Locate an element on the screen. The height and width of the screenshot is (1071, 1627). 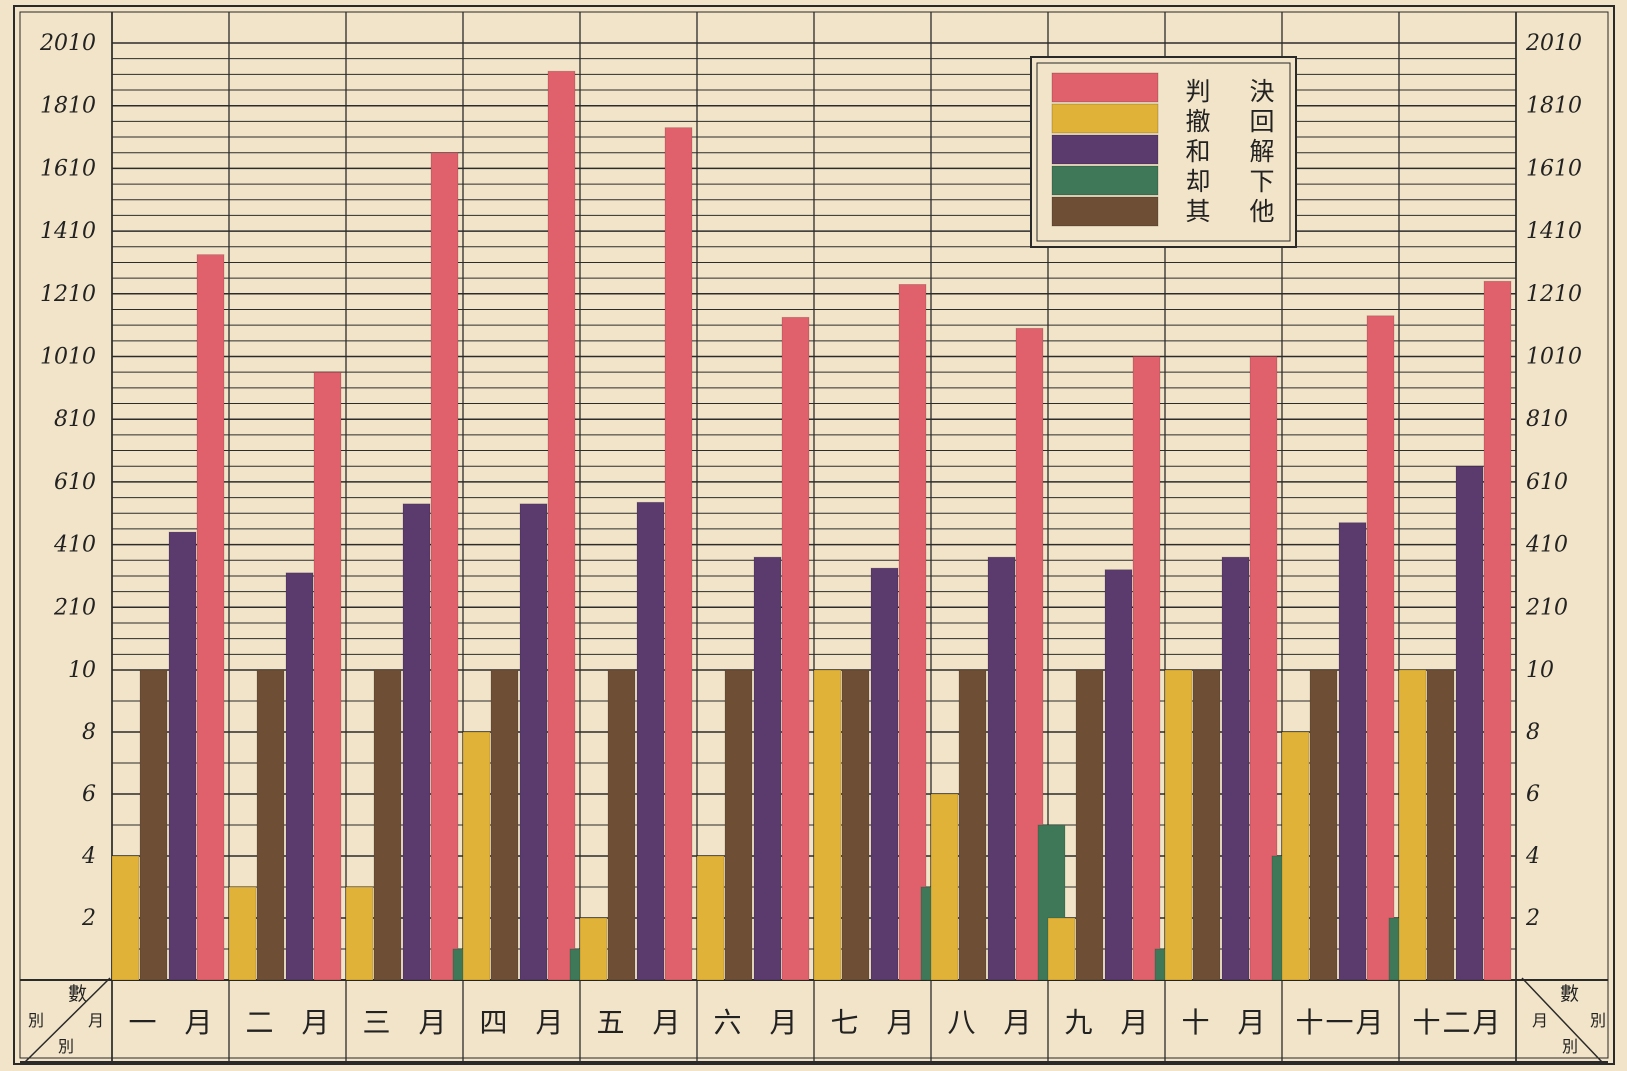
month-label: 六 月 is located at coordinates (755, 1022).